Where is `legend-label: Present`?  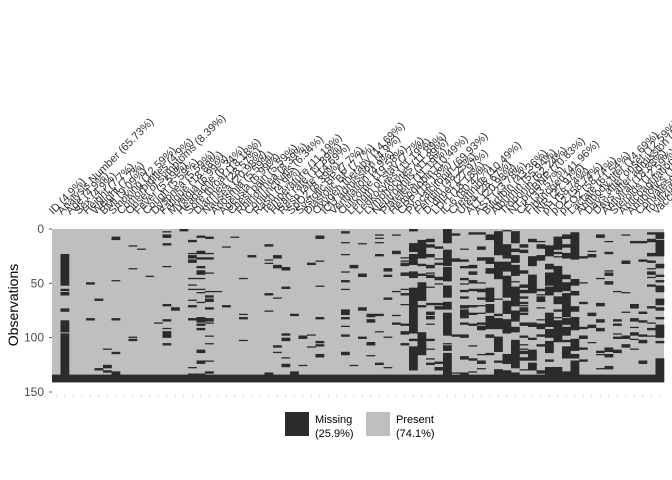 legend-label: Present is located at coordinates (415, 420).